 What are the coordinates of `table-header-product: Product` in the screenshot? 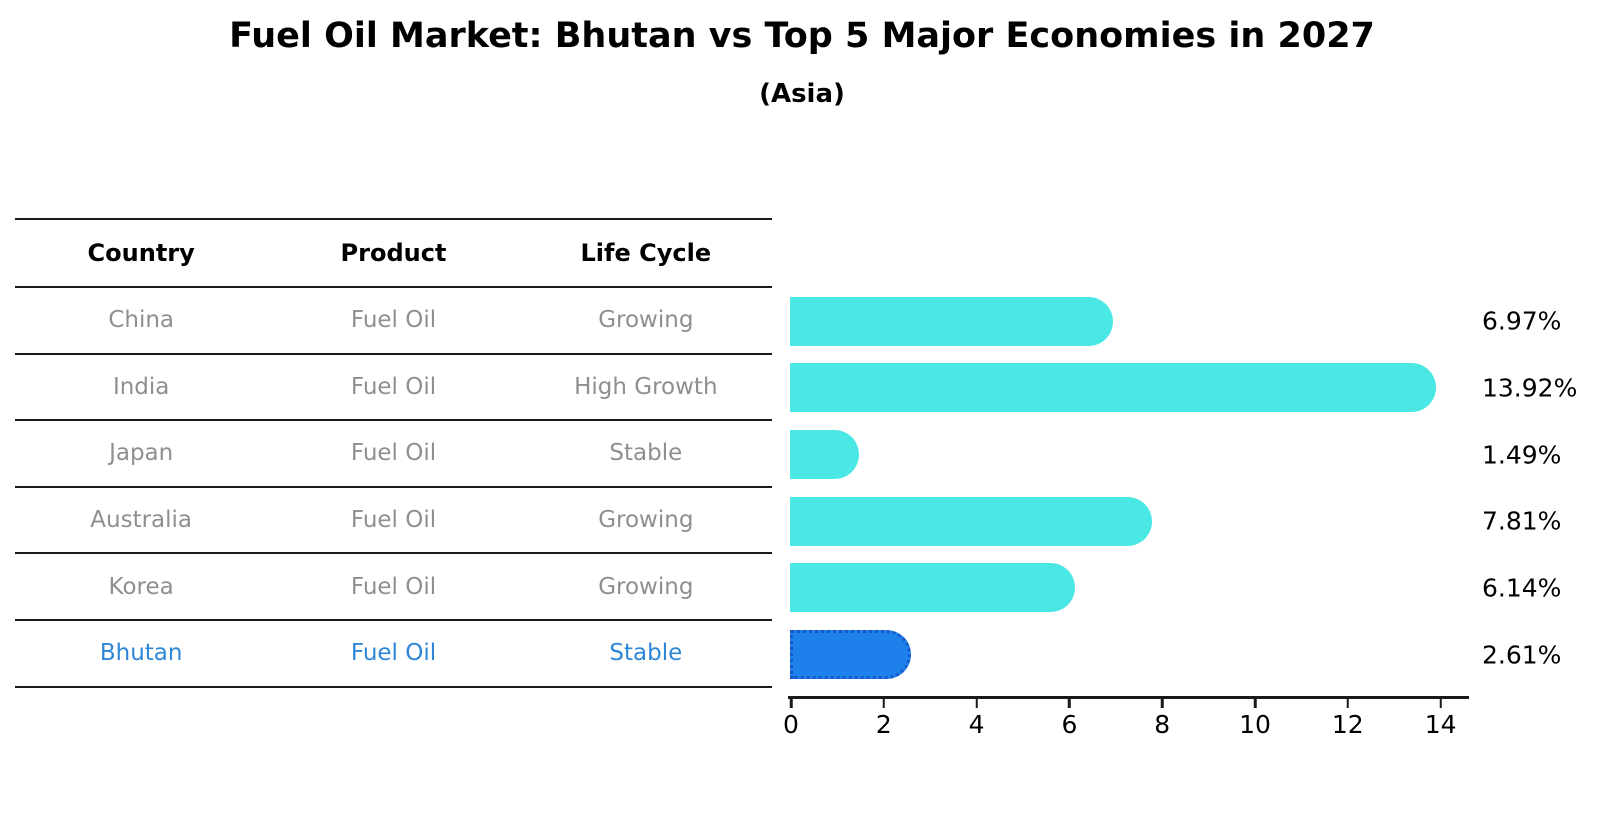 It's located at (393, 253).